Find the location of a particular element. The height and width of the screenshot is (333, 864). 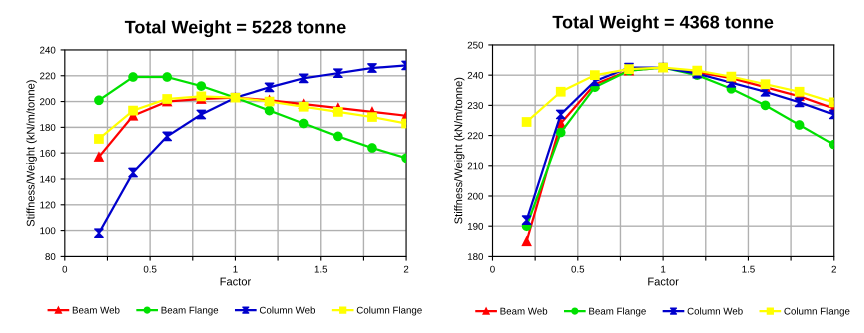

y-tick-label: 120 is located at coordinates (48, 205).